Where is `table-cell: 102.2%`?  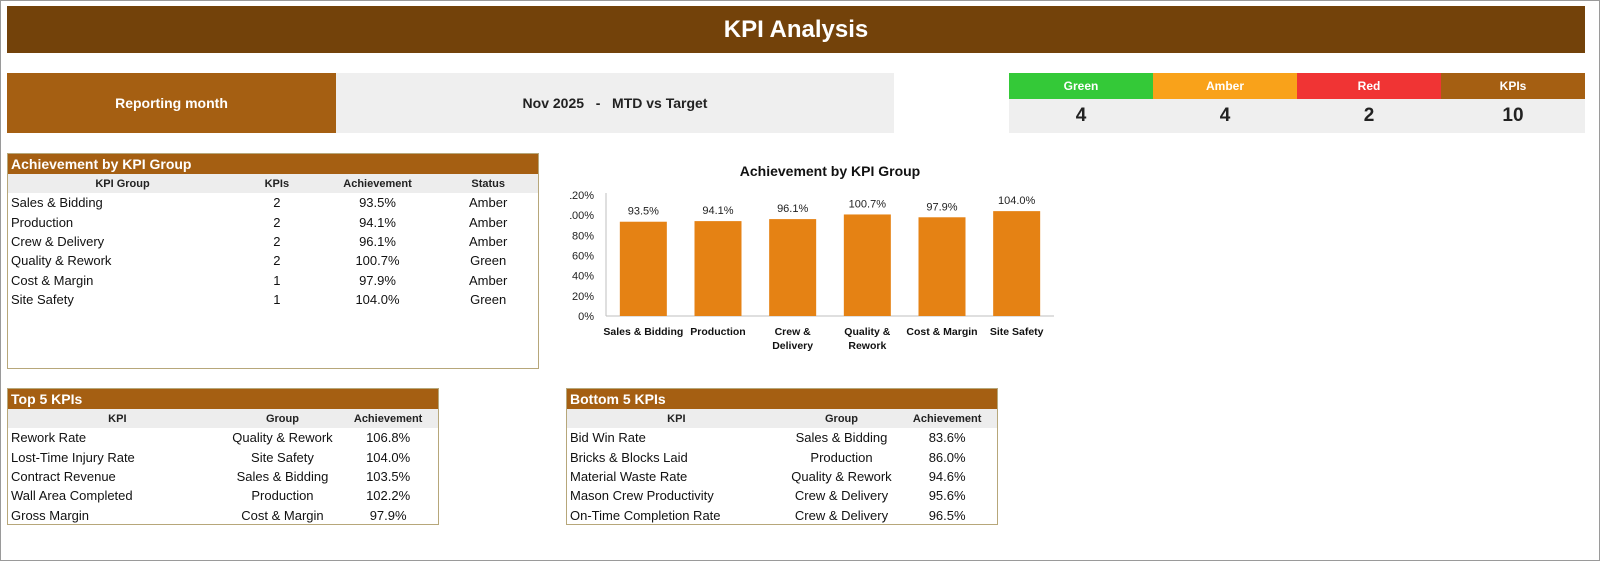
table-cell: 102.2% is located at coordinates (388, 496).